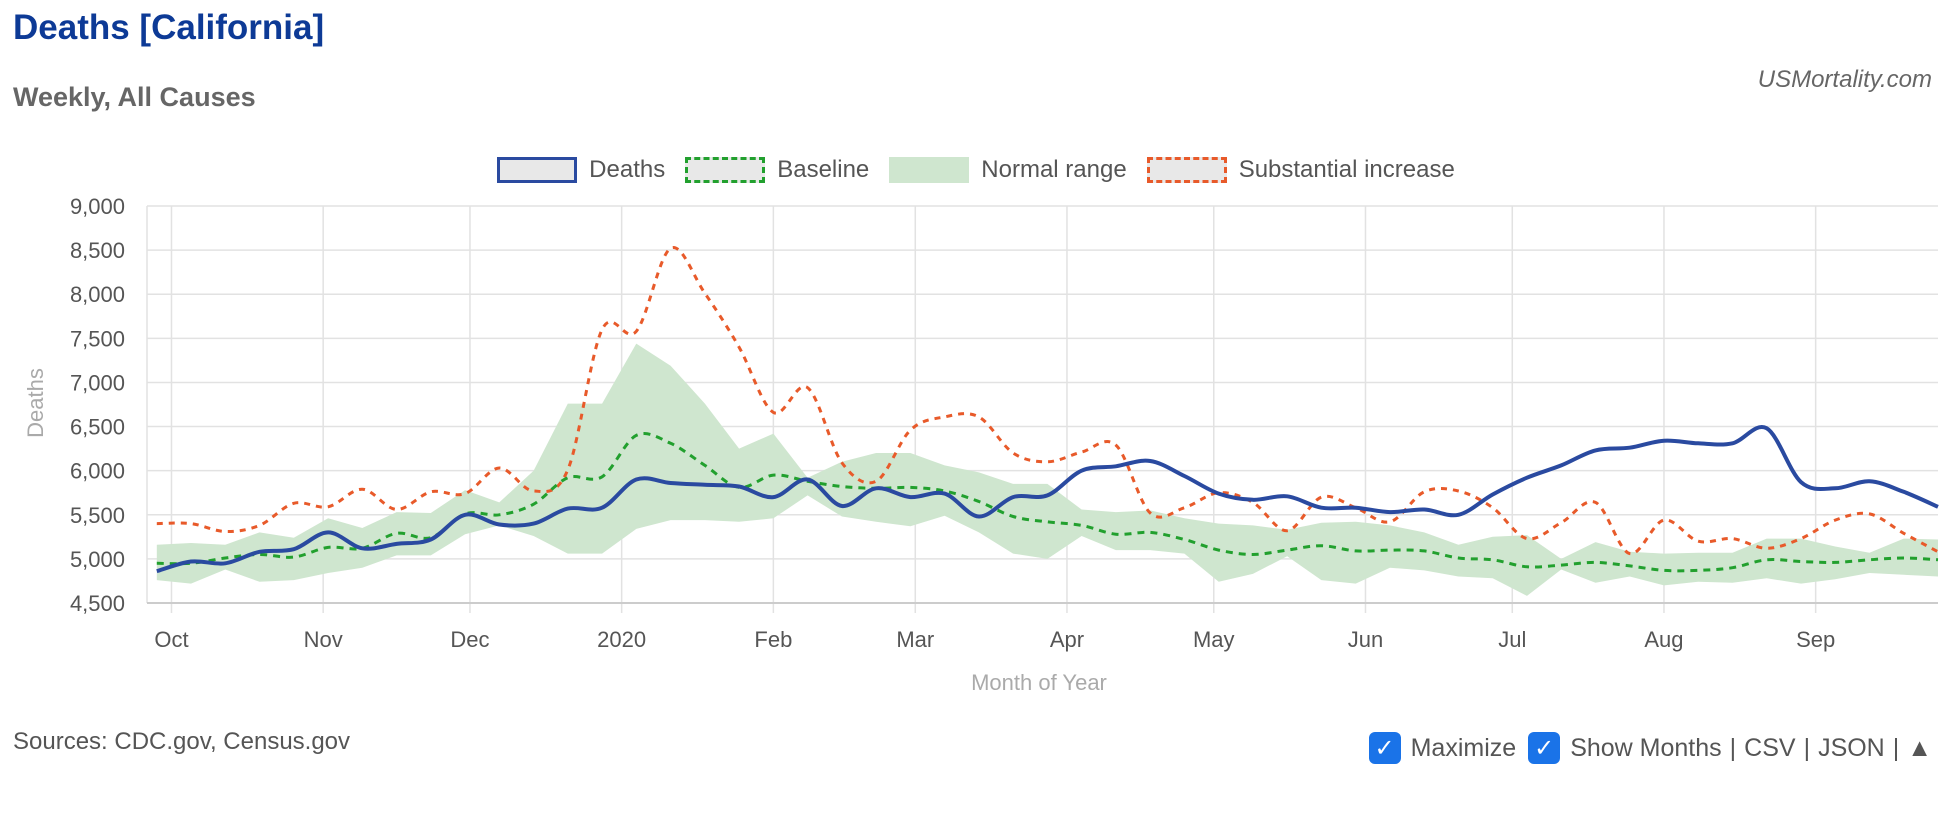  Describe the element at coordinates (97, 382) in the screenshot. I see `y-tick-label: 7,000` at that location.